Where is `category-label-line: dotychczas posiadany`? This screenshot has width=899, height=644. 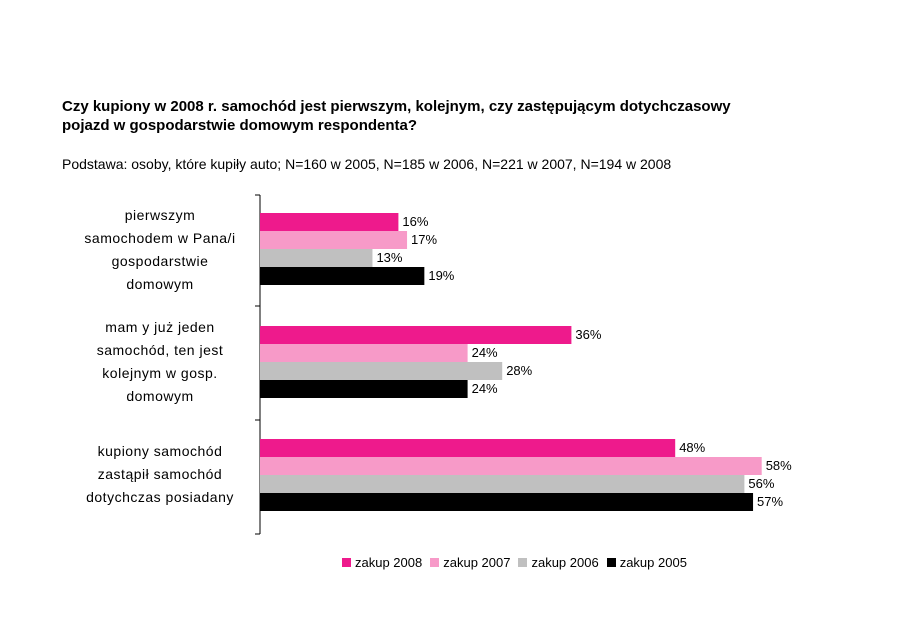
category-label-line: dotychczas posiadany is located at coordinates (160, 496).